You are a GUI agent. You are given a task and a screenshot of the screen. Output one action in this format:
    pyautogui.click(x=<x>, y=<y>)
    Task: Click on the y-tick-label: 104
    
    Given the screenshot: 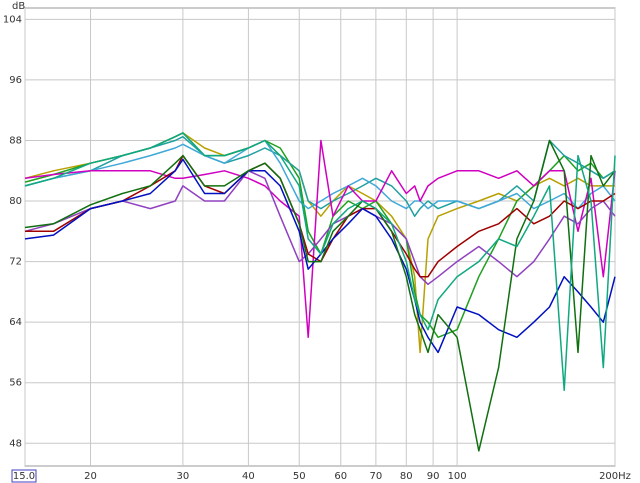 What is the action you would take?
    pyautogui.click(x=12, y=19)
    